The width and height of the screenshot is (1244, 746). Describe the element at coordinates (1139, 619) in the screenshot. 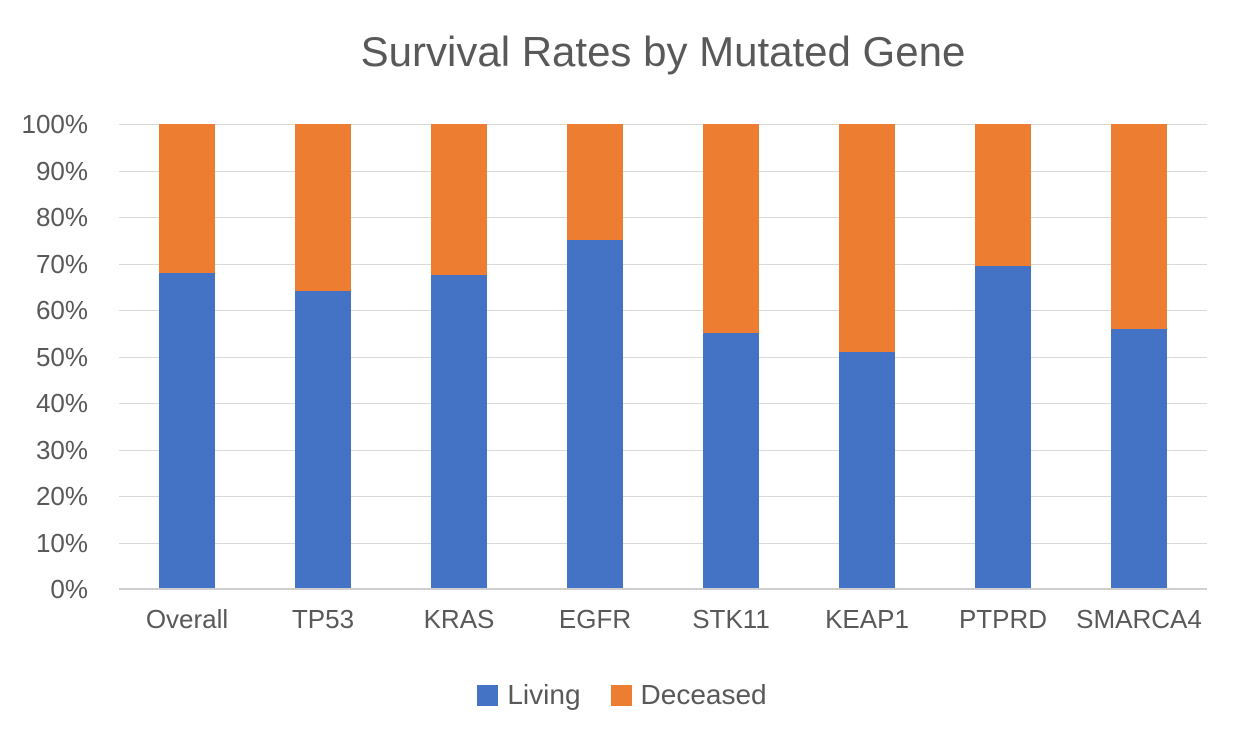

I see `x-axis-label-smarca4: SMARCA4` at that location.